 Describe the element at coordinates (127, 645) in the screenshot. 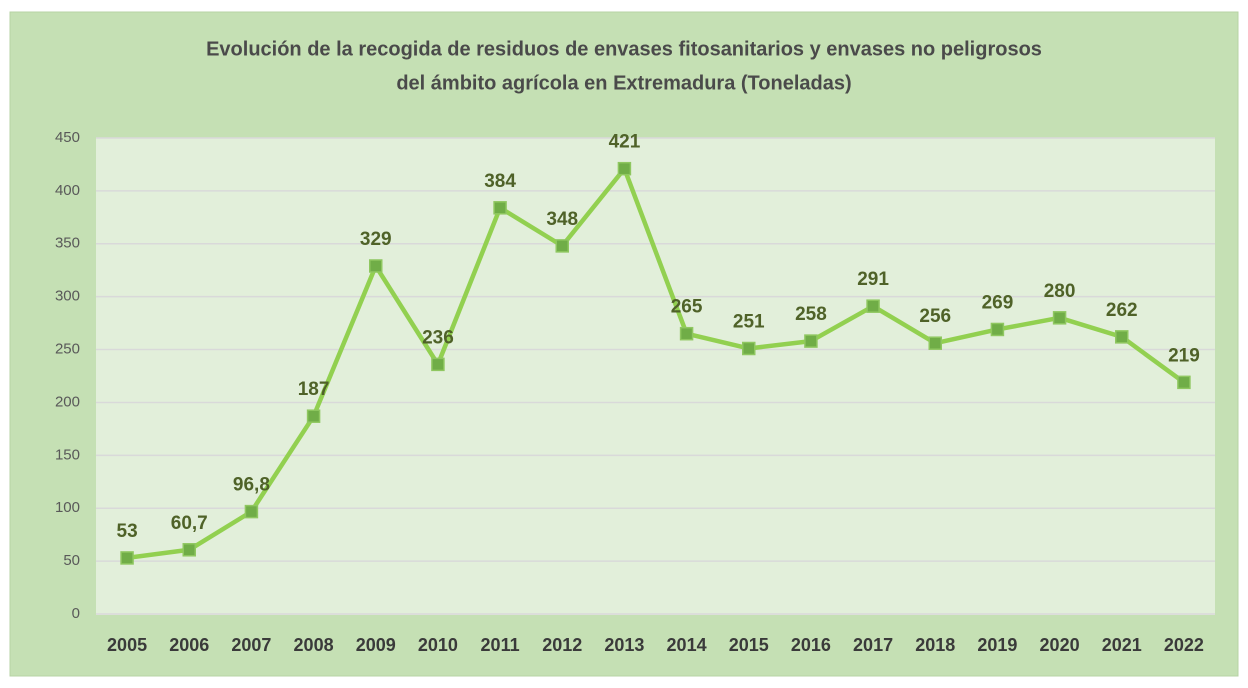

I see `x-tick-label: 2005` at that location.